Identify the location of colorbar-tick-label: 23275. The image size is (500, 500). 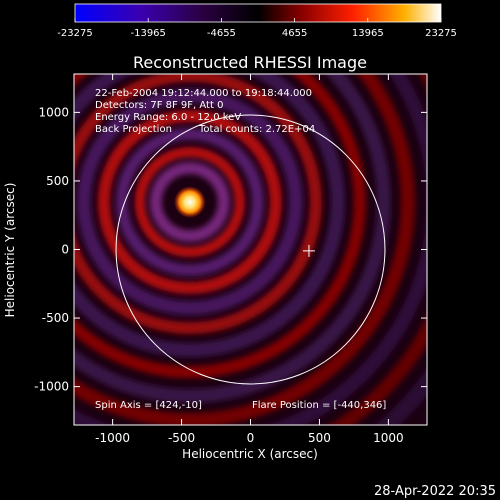
(441, 33).